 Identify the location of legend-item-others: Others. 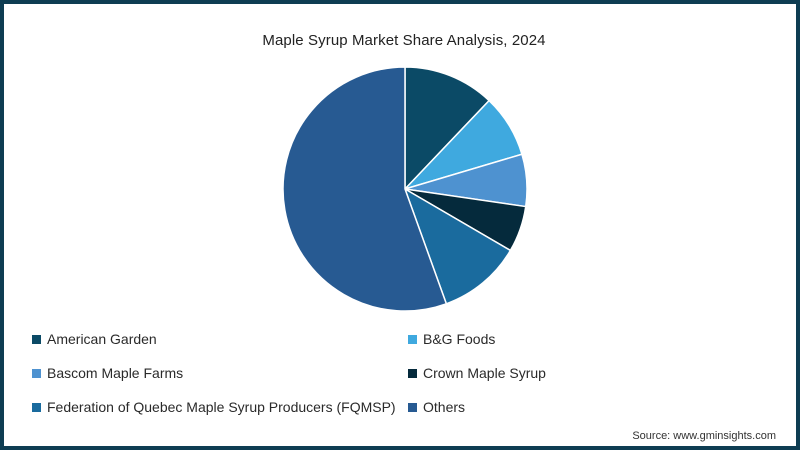
(436, 407).